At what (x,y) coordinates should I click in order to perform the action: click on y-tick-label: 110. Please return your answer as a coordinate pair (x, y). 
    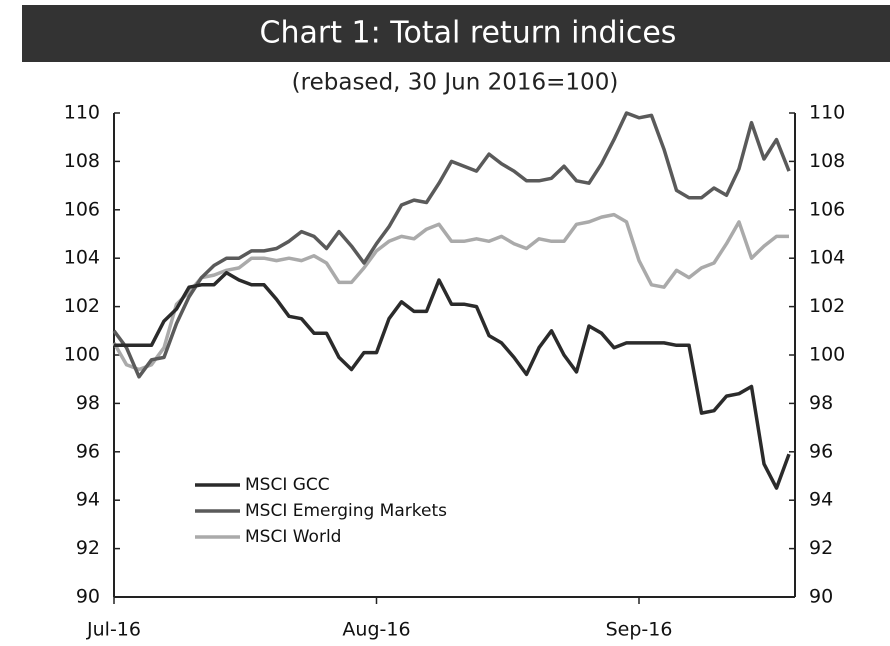
    Looking at the image, I should click on (82, 113).